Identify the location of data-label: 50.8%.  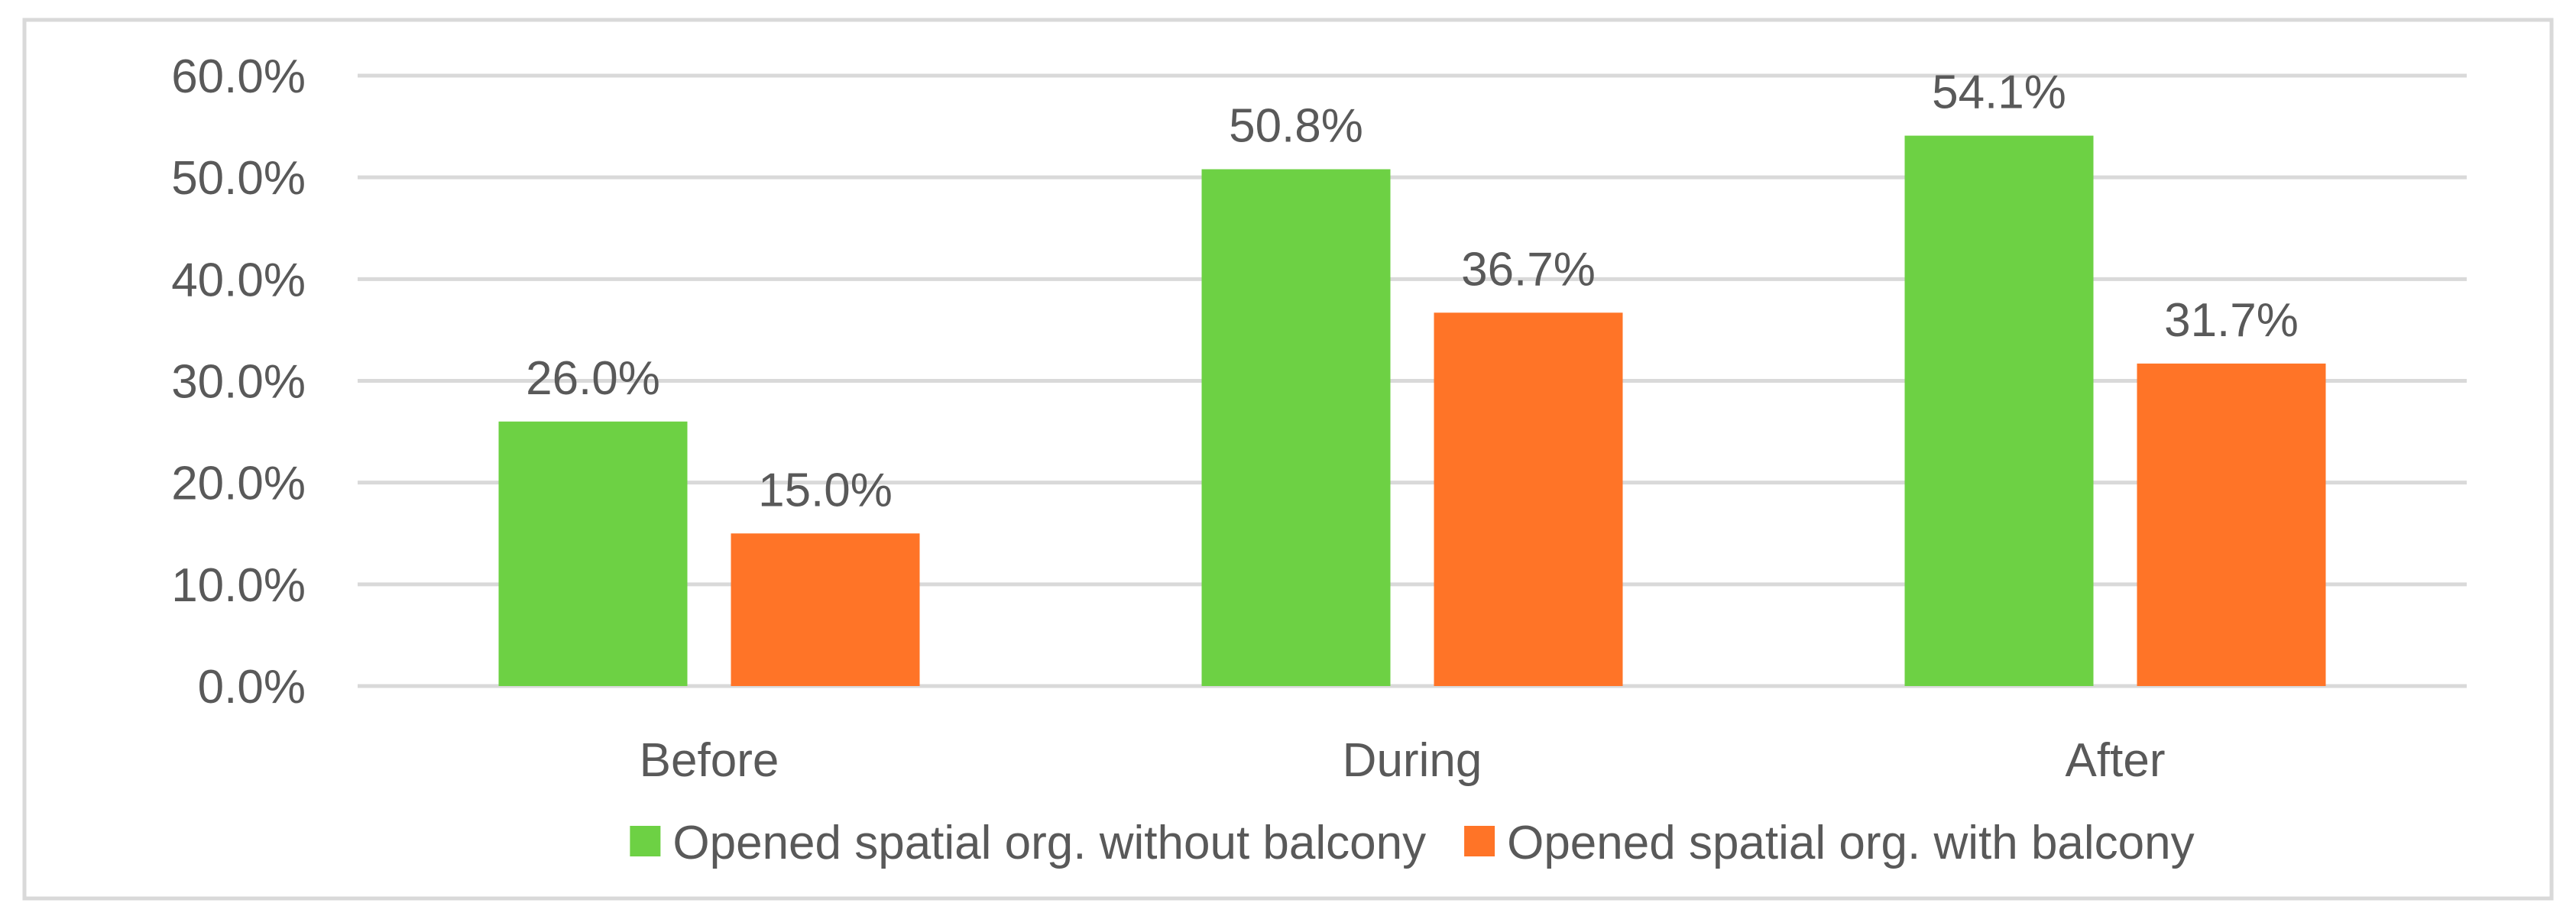
(1296, 126).